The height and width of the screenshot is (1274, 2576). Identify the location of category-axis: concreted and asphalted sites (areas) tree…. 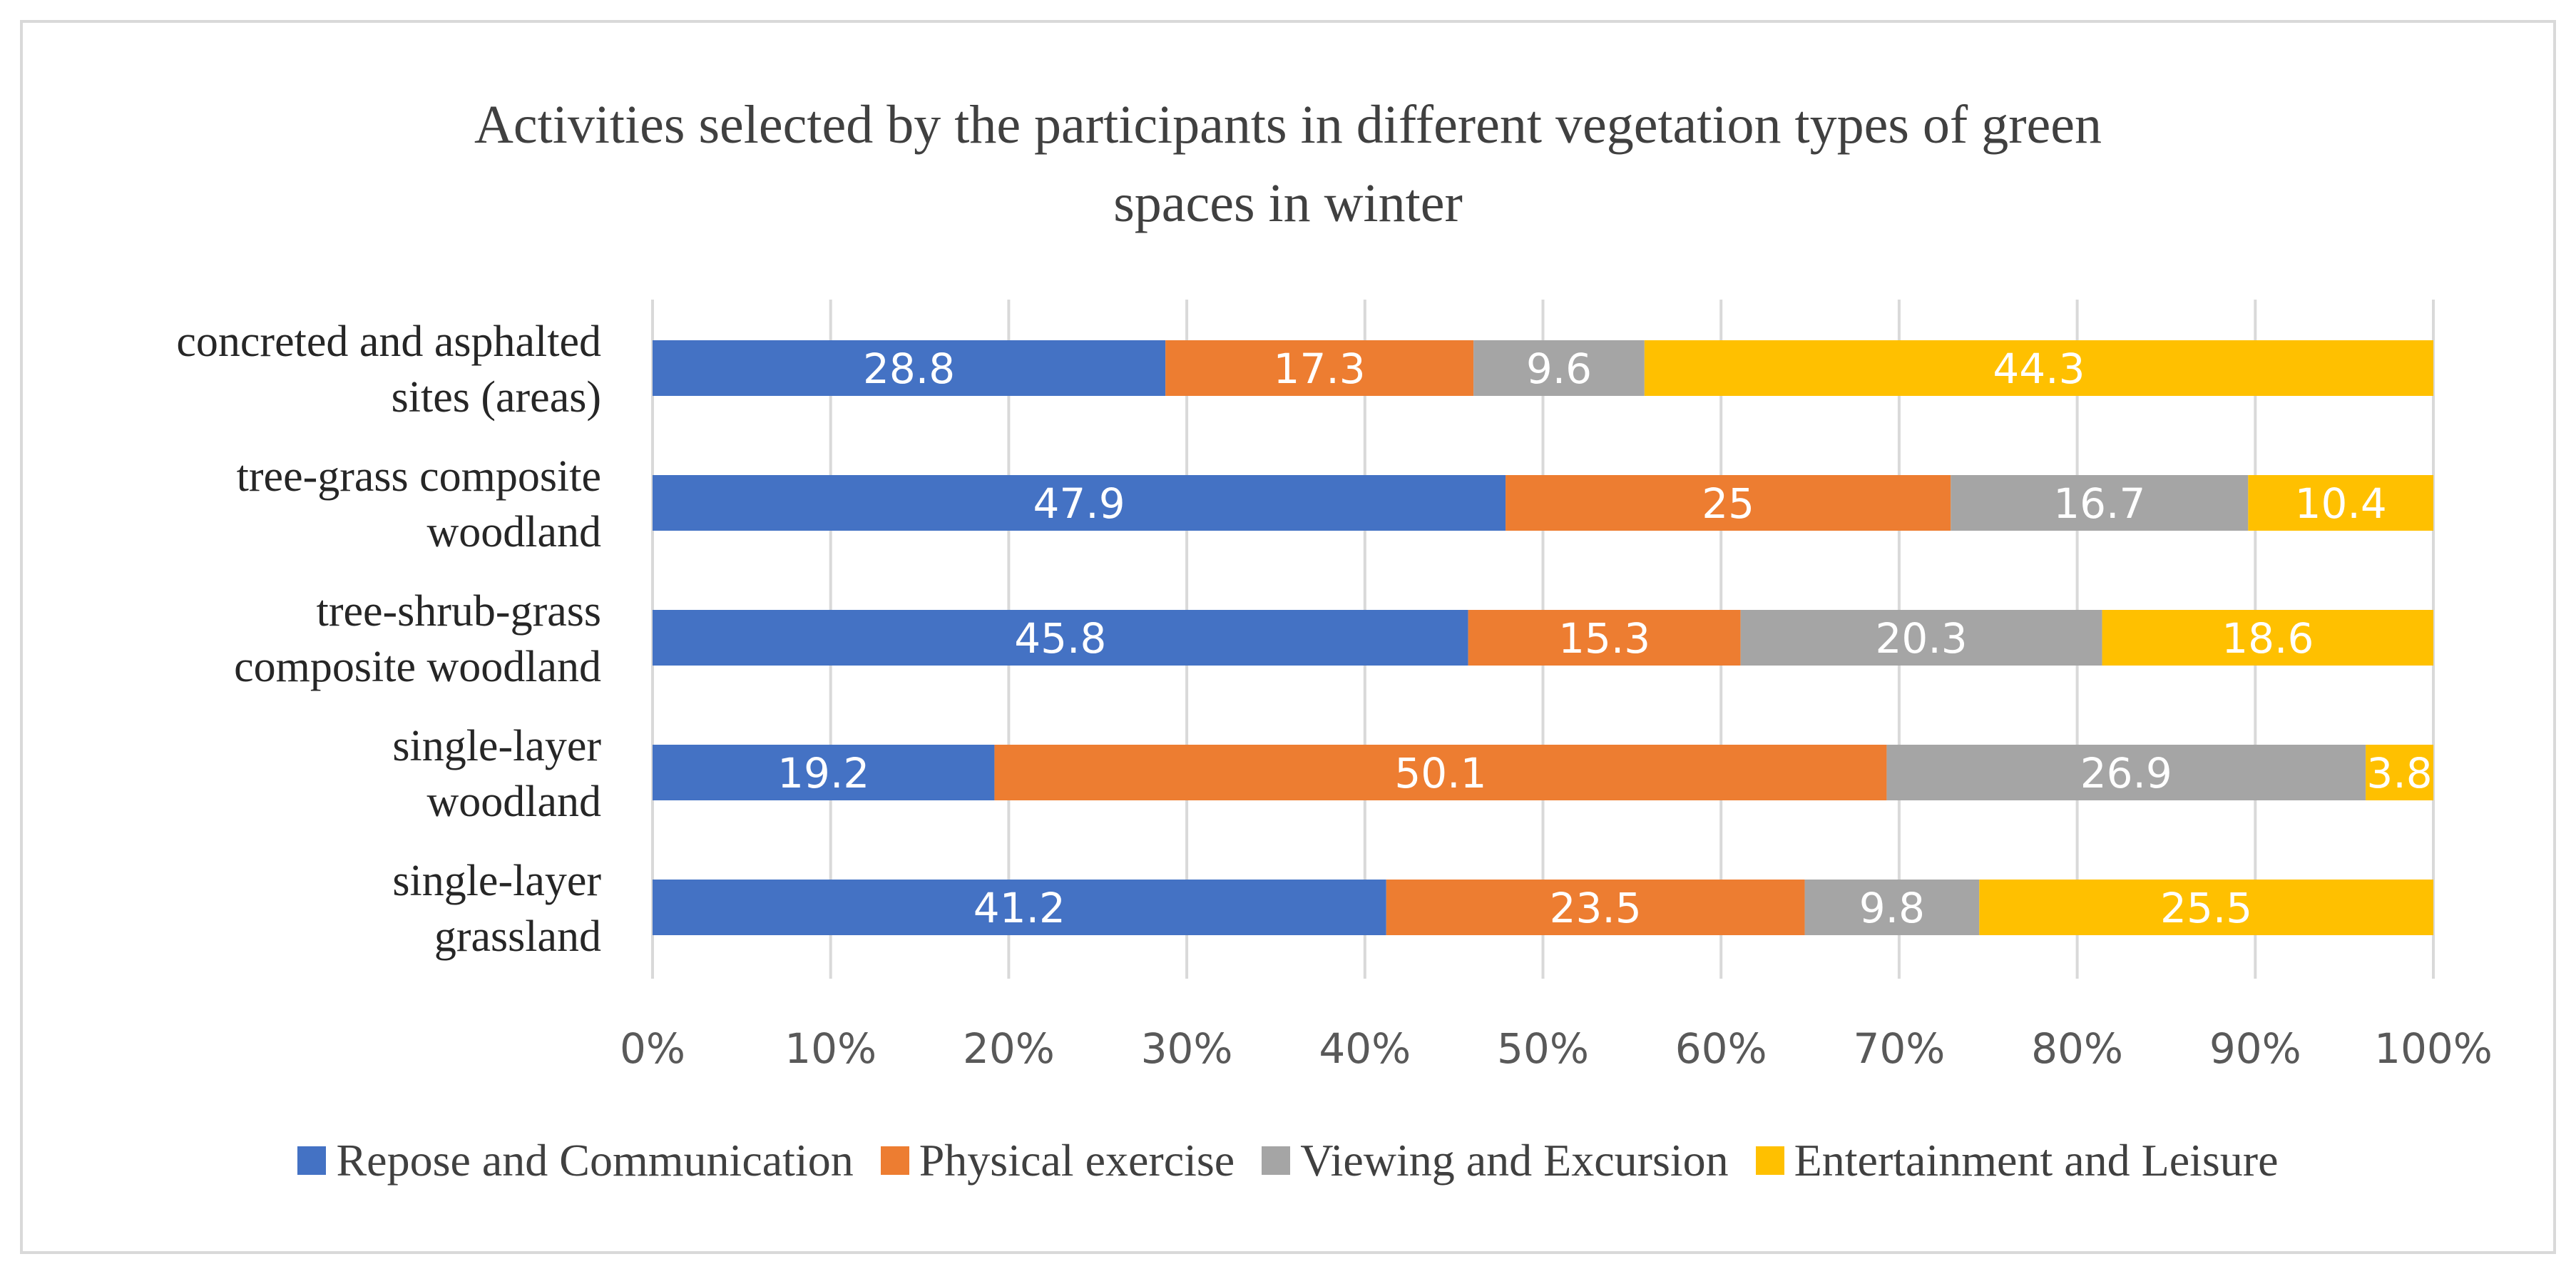
(388, 639).